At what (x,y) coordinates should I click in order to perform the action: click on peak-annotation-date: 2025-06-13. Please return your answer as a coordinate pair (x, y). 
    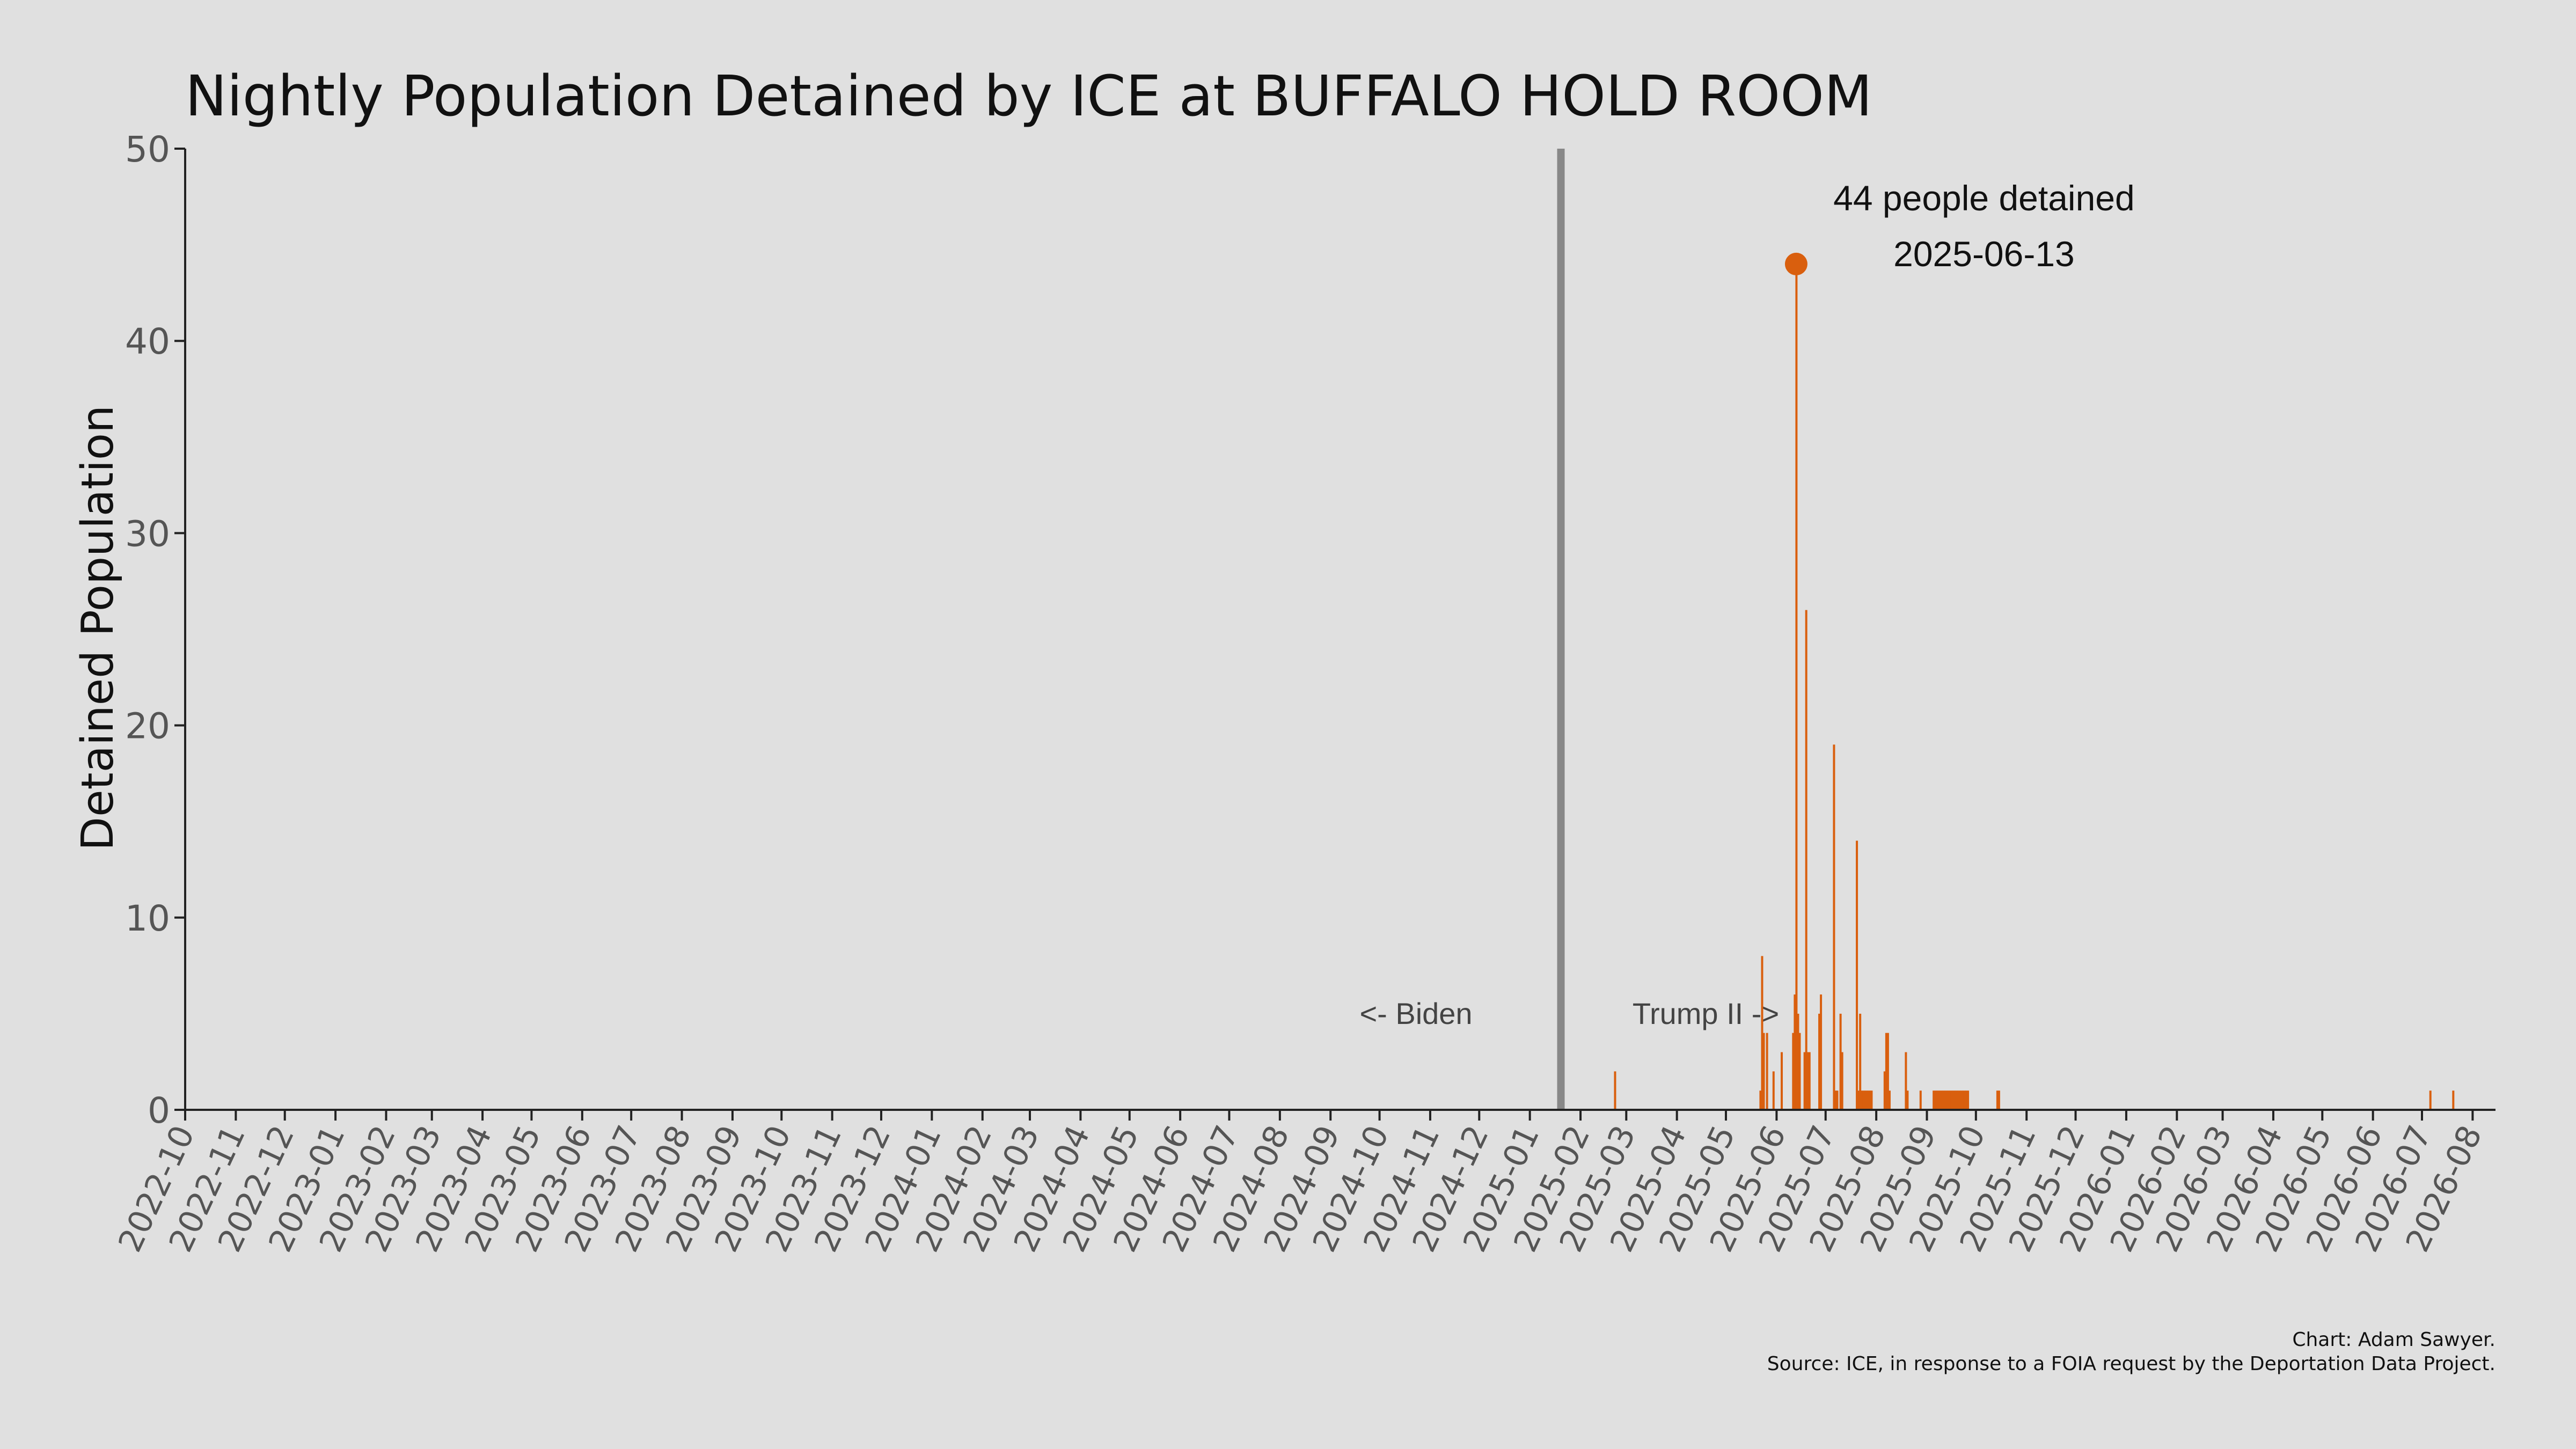
    Looking at the image, I should click on (1984, 254).